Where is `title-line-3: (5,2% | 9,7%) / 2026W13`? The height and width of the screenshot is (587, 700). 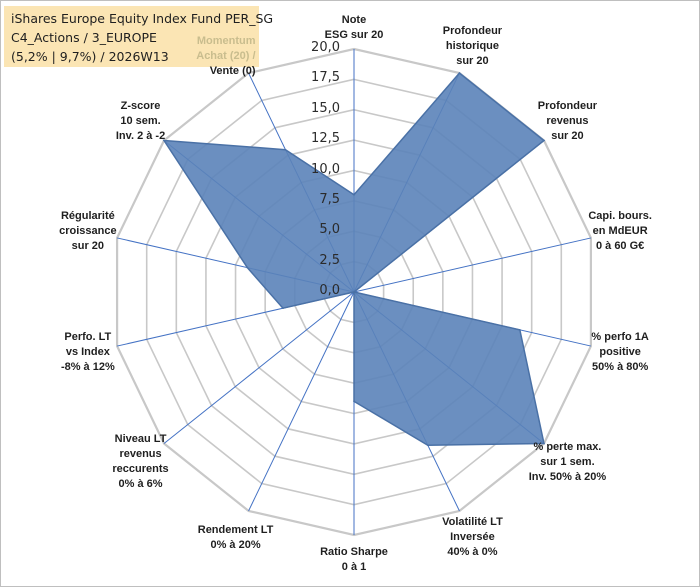
title-line-3: (5,2% | 9,7%) / 2026W13 is located at coordinates (90, 56).